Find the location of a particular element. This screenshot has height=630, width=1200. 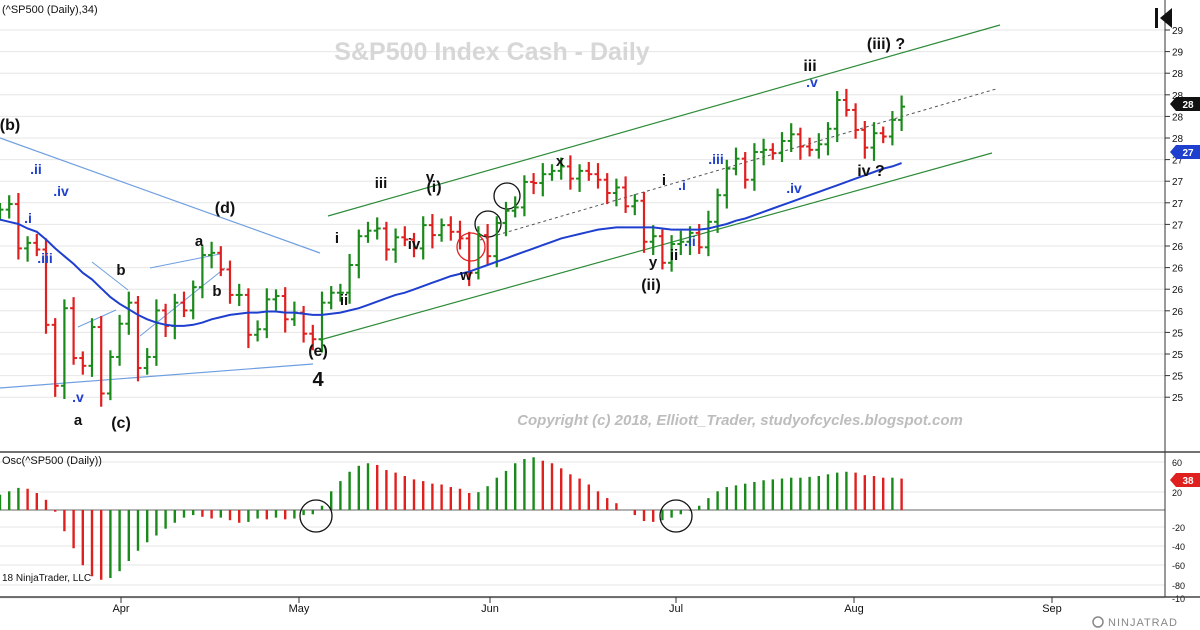

wave-label: (iii) ? is located at coordinates (886, 44).